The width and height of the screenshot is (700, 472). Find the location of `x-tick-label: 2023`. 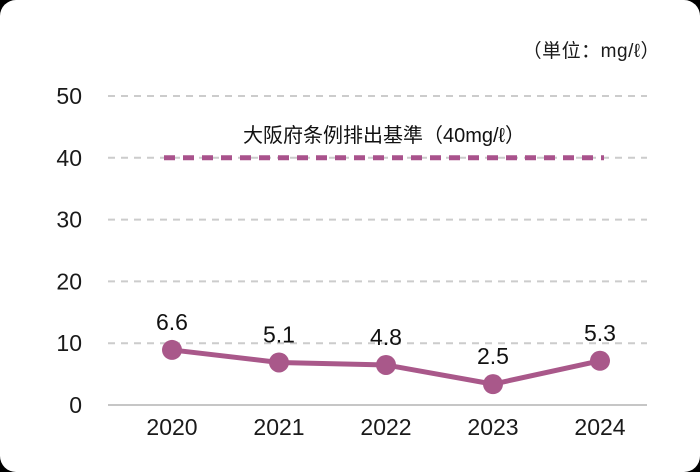

x-tick-label: 2023 is located at coordinates (492, 427).